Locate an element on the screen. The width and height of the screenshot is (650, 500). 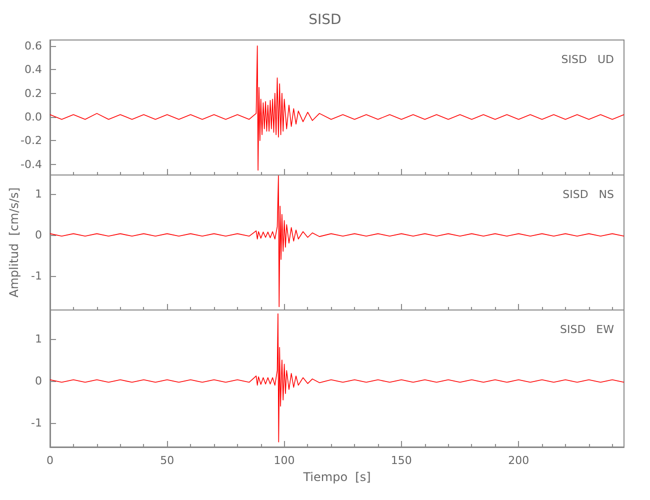
y-axis-title: Amplitud [cm/s/s] is located at coordinates (14, 243).